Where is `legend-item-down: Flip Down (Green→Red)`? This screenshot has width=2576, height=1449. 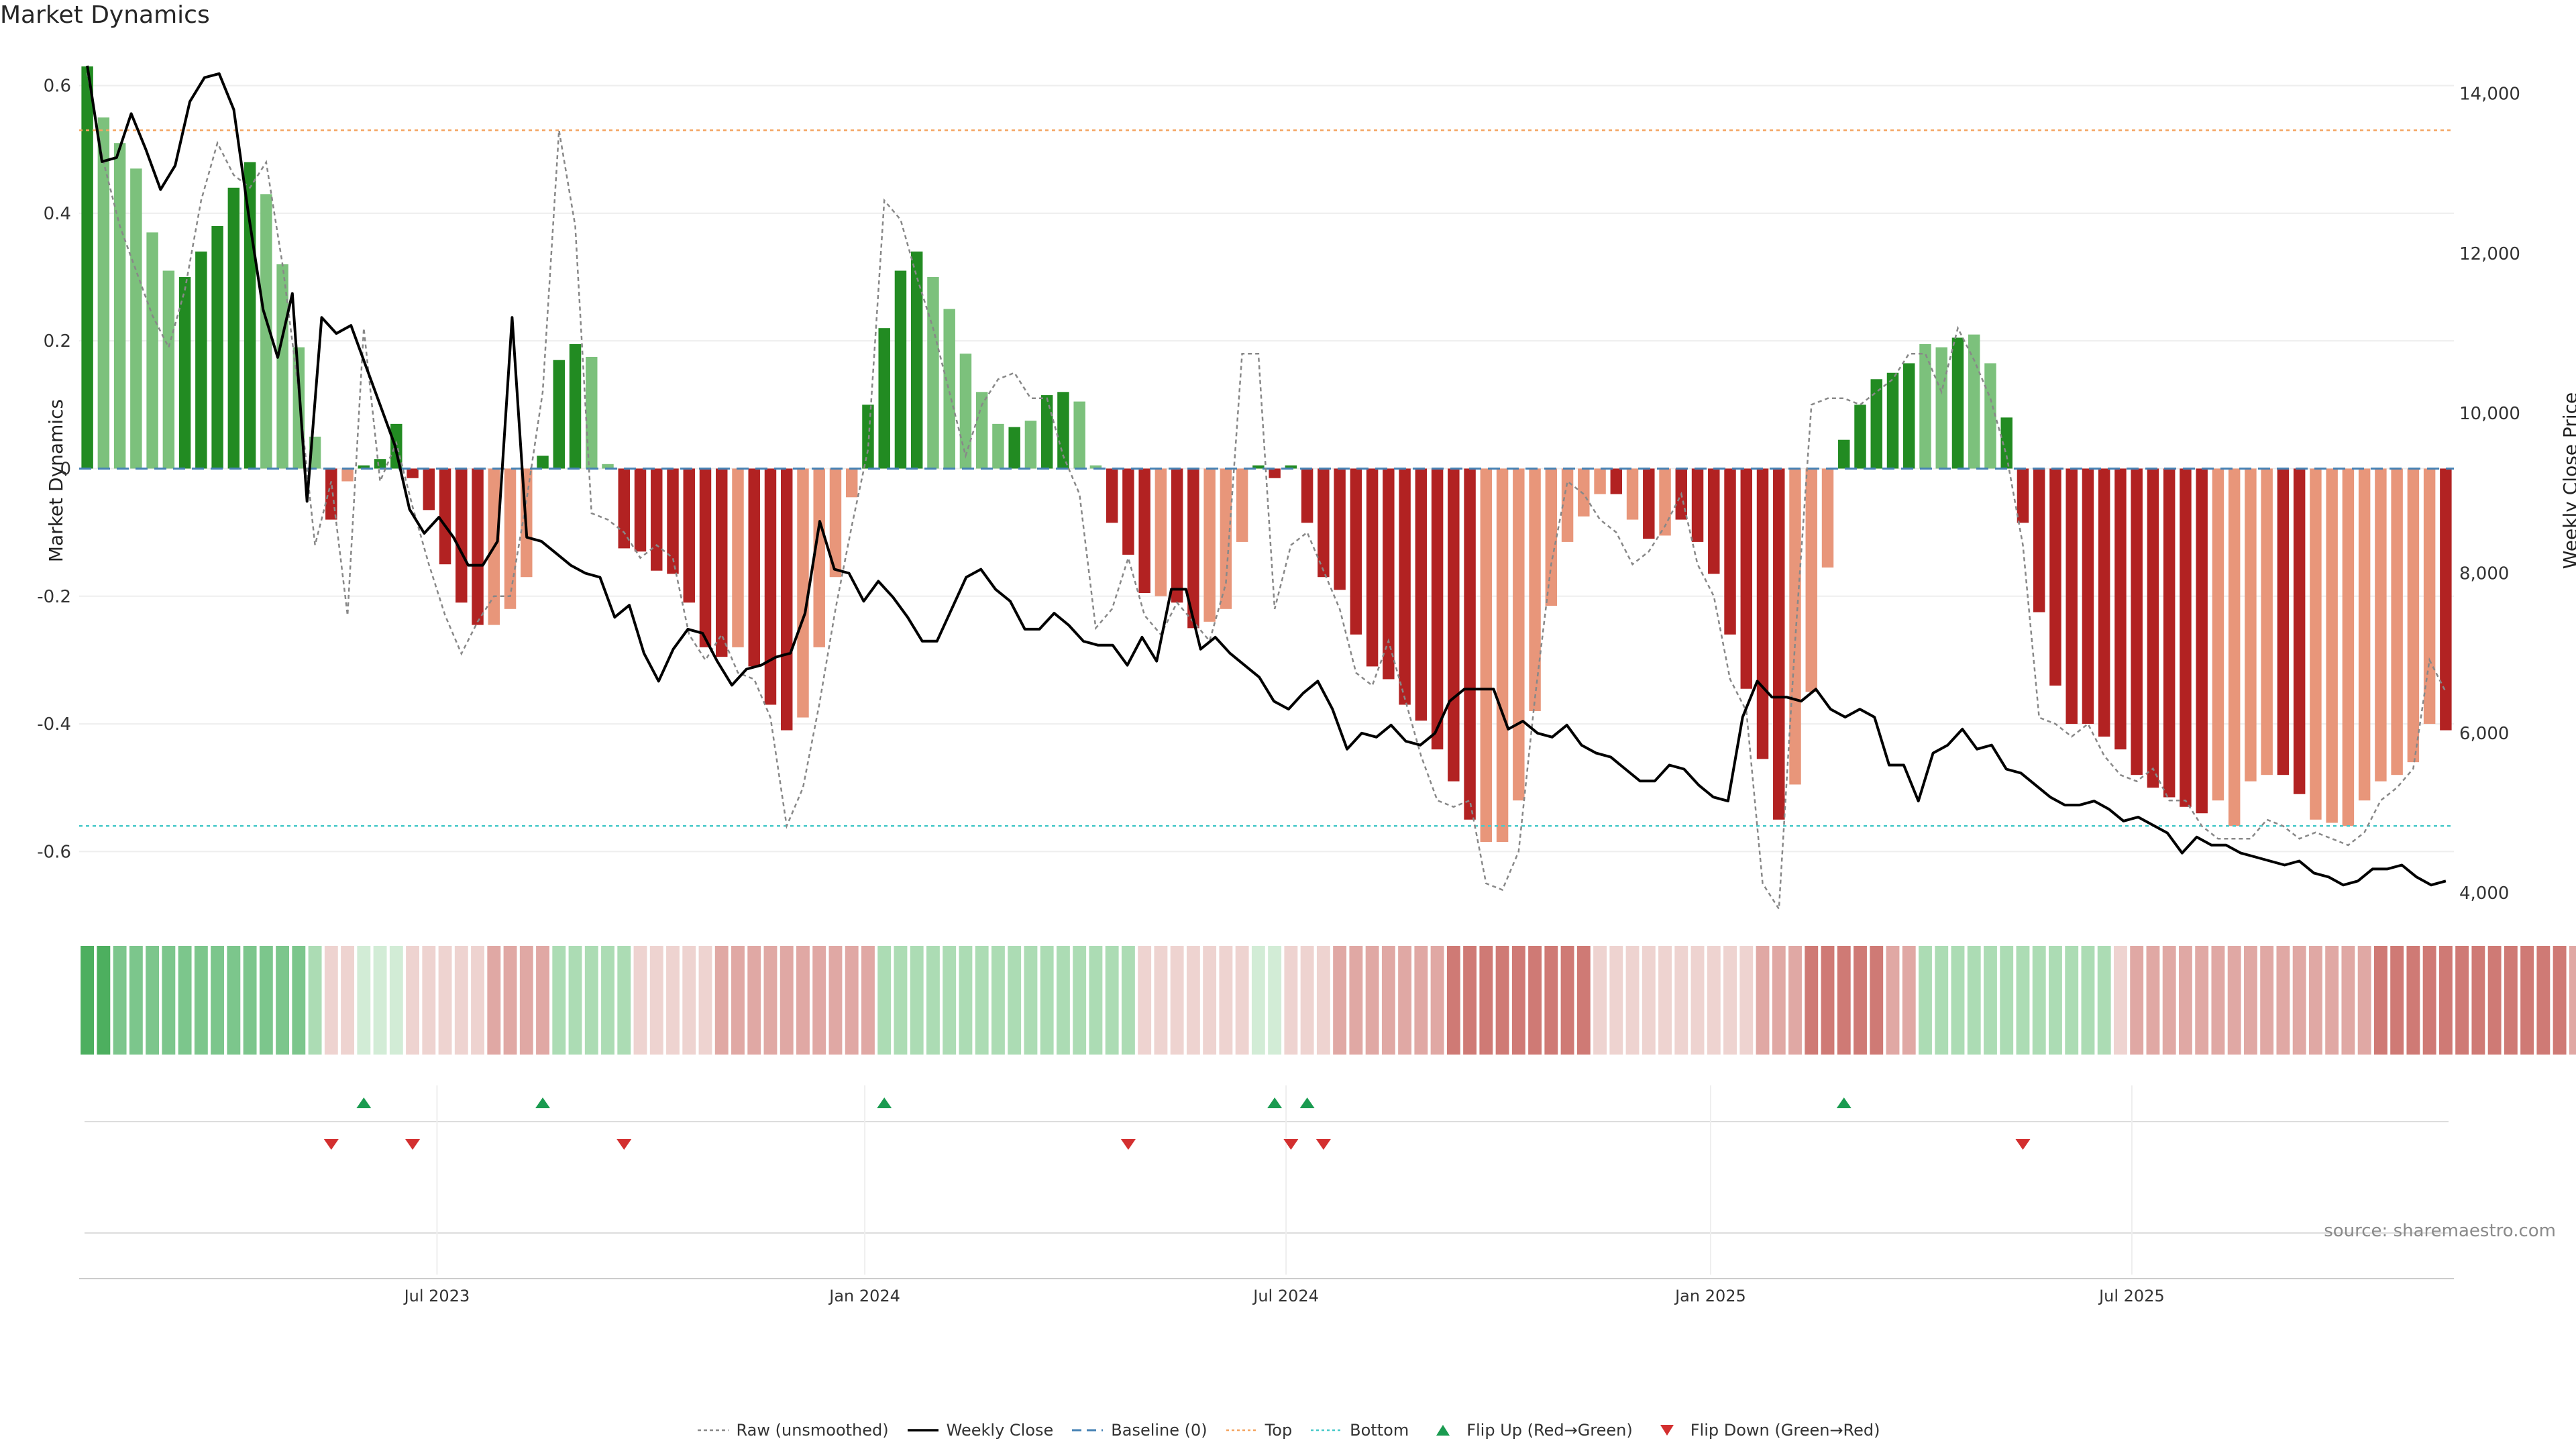 legend-item-down: Flip Down (Green→Red) is located at coordinates (1765, 1430).